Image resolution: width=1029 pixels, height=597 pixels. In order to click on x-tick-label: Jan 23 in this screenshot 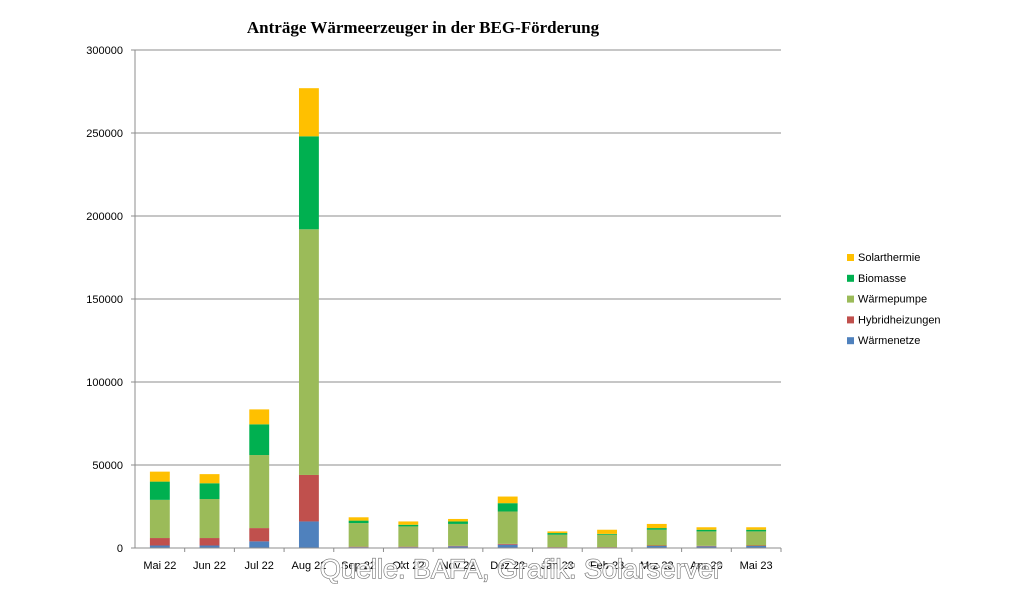, I will do `click(557, 566)`.